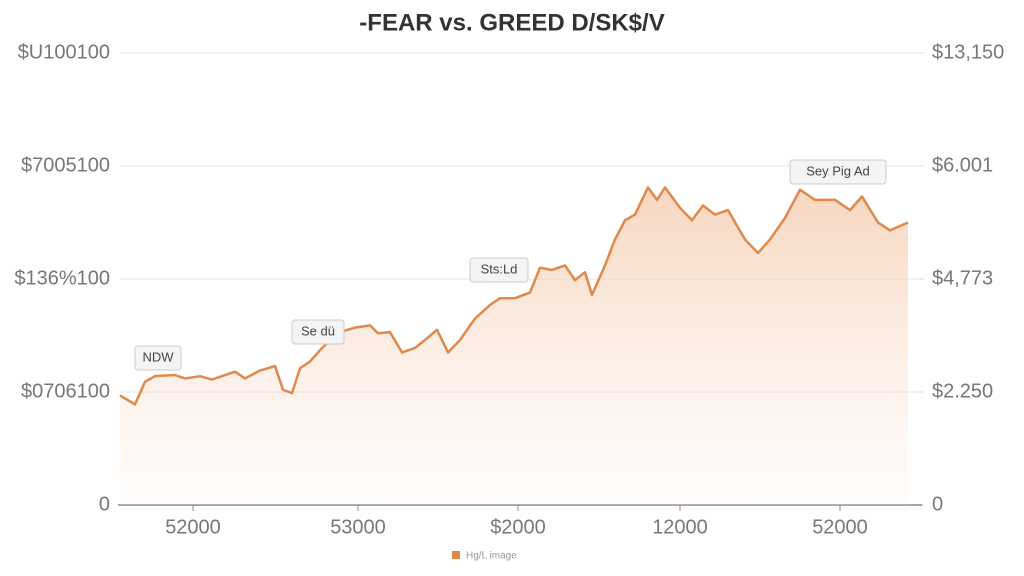 This screenshot has width=1024, height=576. I want to click on y-tick-label: $136%100, so click(62, 278).